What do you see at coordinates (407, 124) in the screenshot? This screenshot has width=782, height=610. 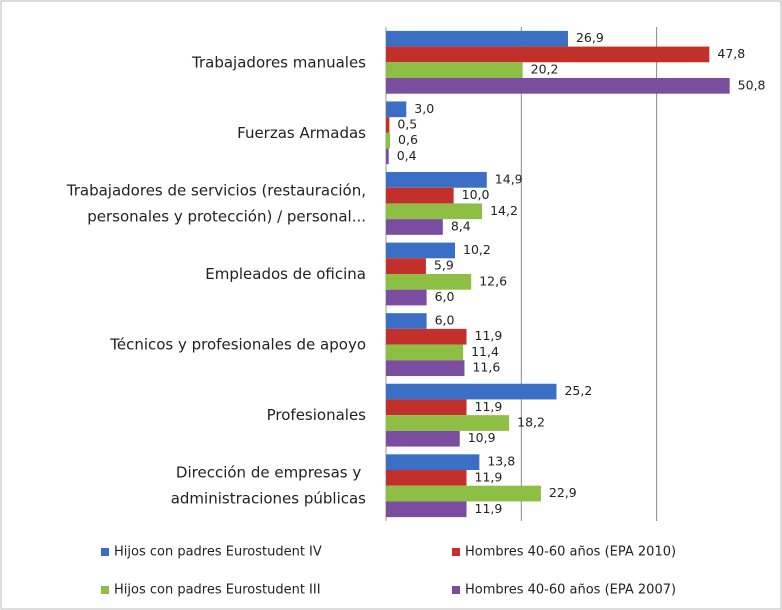 I see `value-label: 0,5` at bounding box center [407, 124].